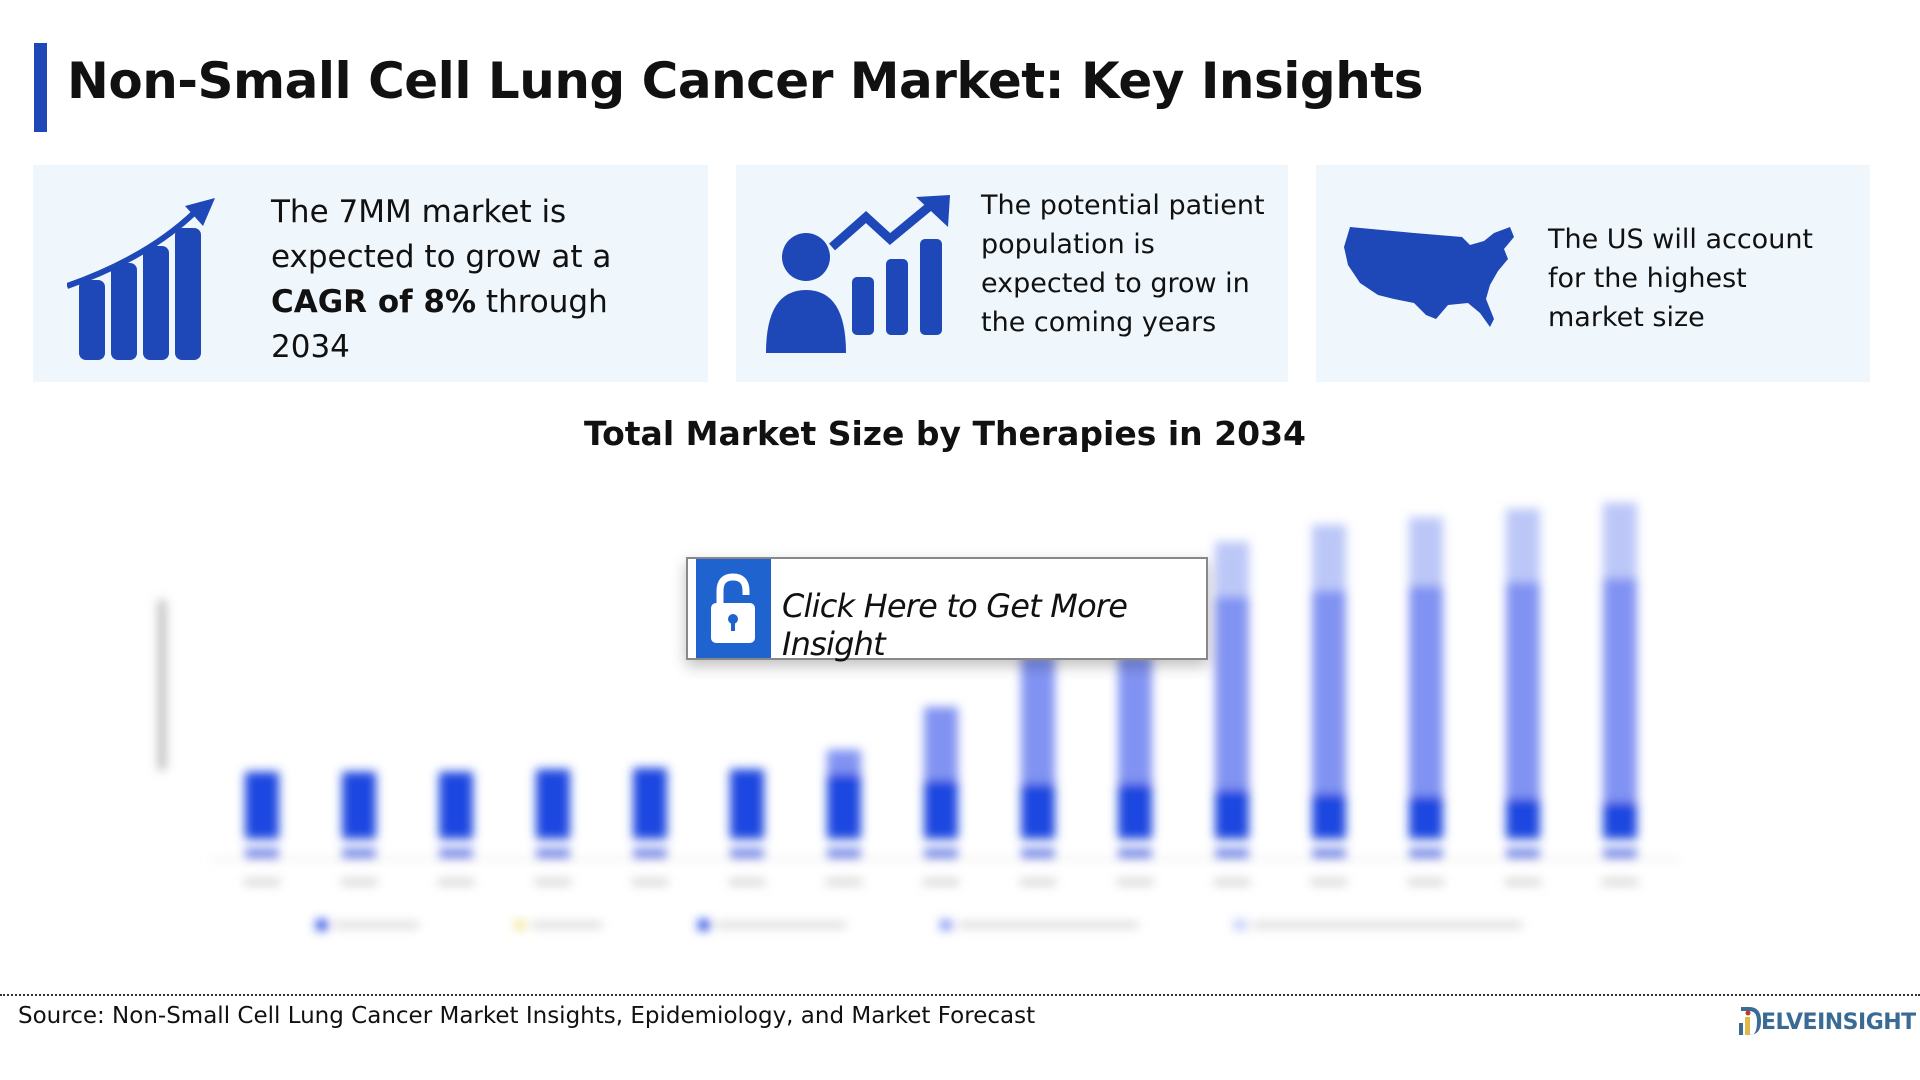 The image size is (1920, 1080). Describe the element at coordinates (1838, 1022) in the screenshot. I see `logo-wordmark: ELVEINSIGHT` at that location.